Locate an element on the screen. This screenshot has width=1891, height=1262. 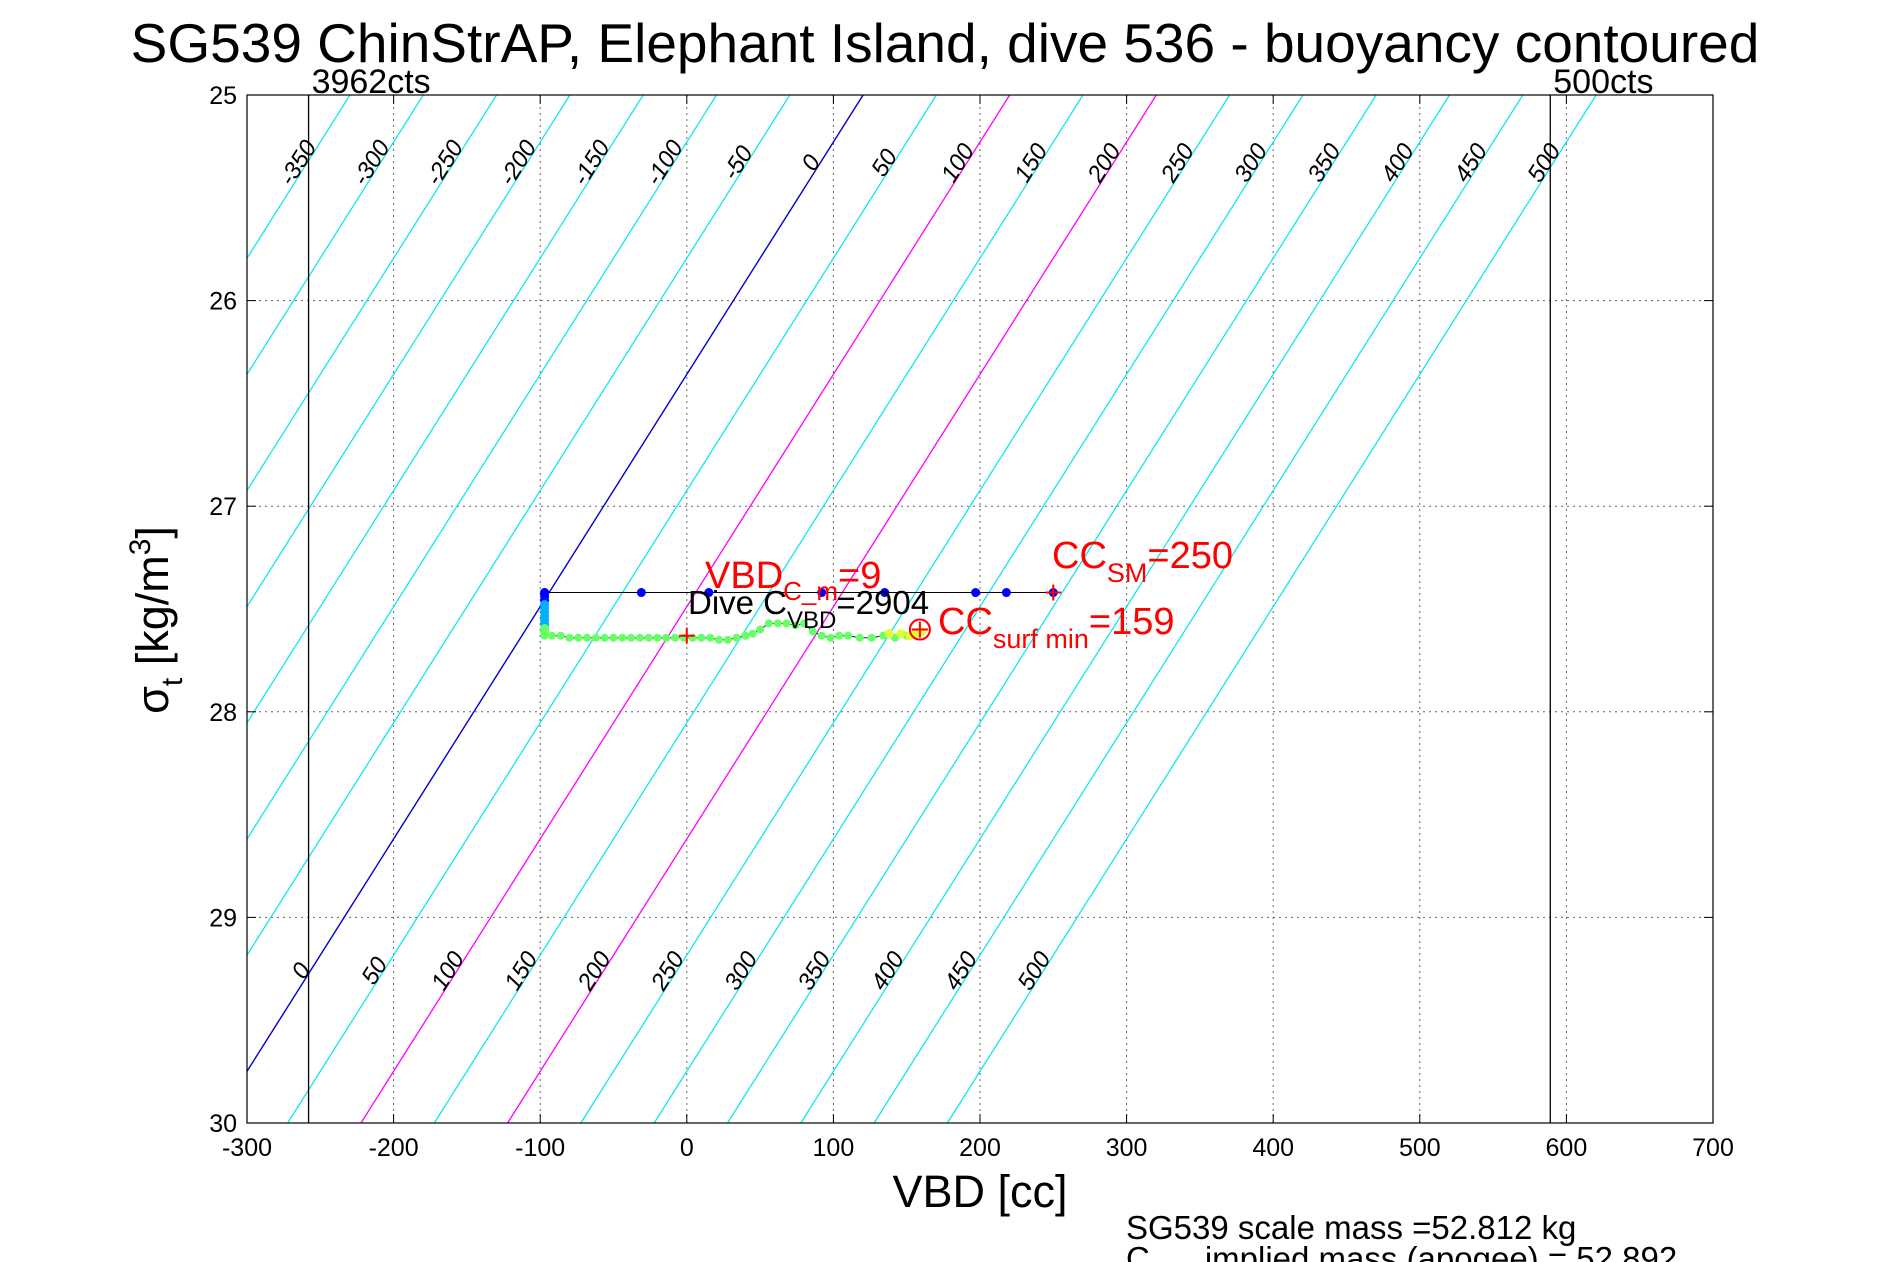
x-tick-label: 0 is located at coordinates (687, 1148).